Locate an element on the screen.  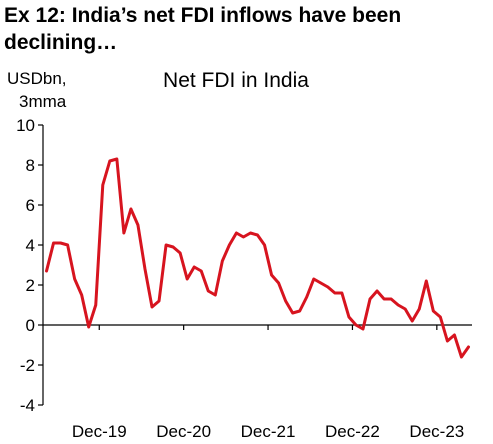
y-tick-label: 0 is located at coordinates (30, 325).